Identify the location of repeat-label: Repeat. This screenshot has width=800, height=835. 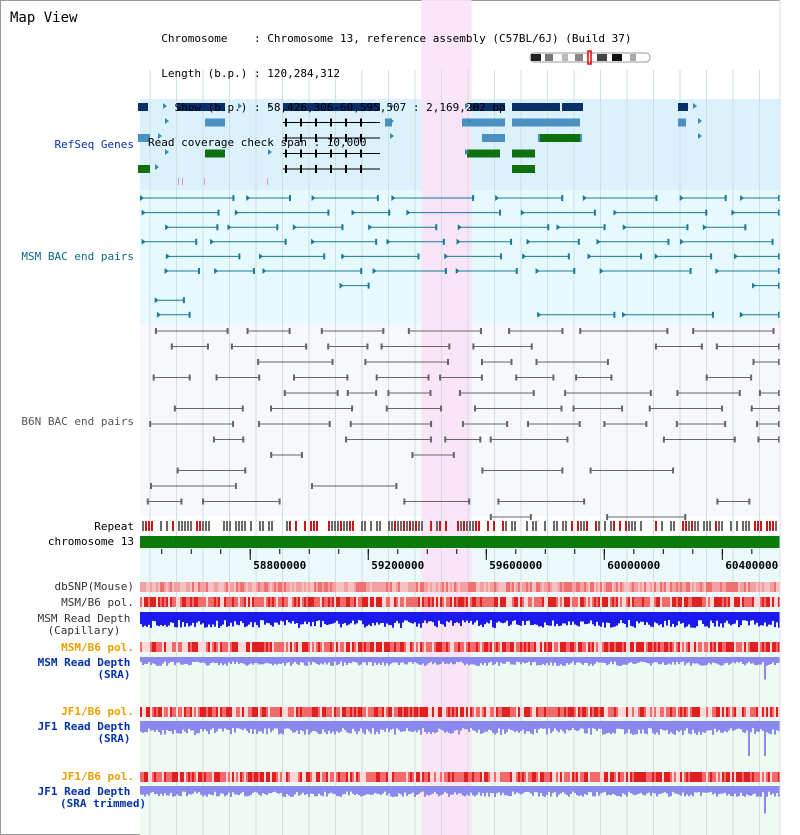
(114, 526).